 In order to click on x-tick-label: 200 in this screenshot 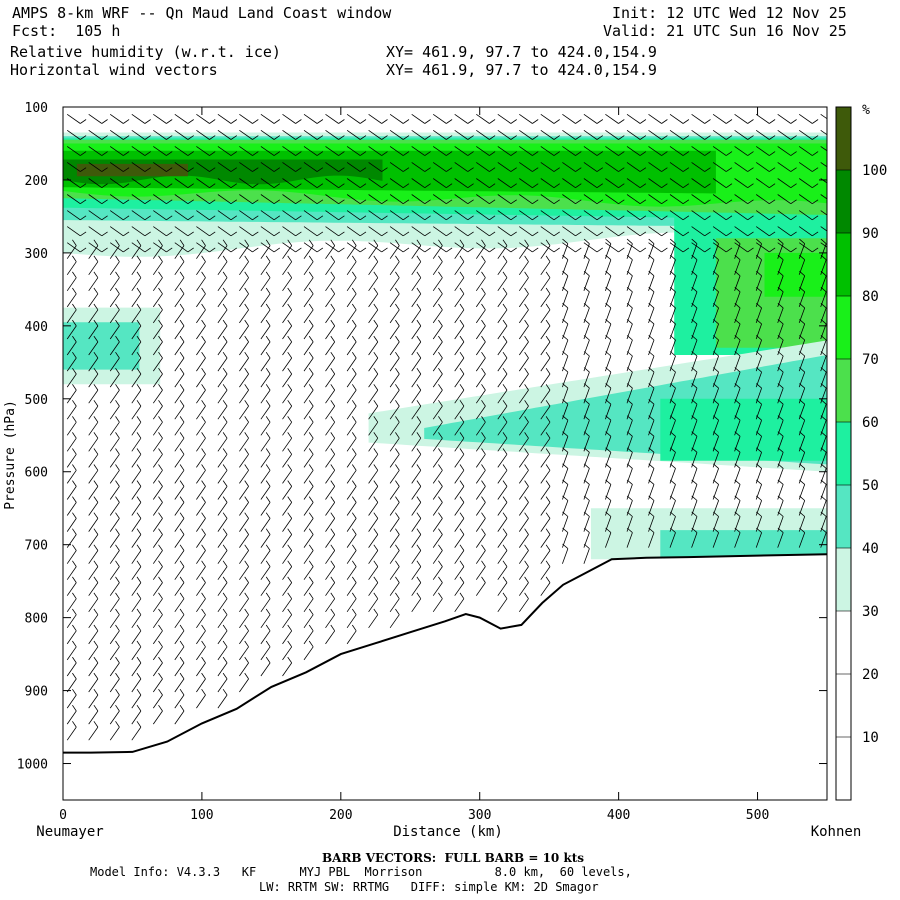, I will do `click(340, 815)`.